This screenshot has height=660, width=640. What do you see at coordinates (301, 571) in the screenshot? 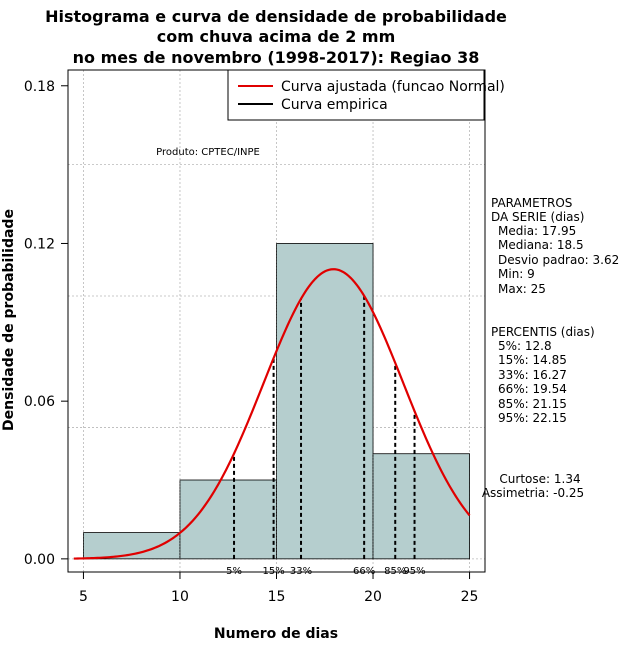
I see `percentile-label: 33%` at bounding box center [301, 571].